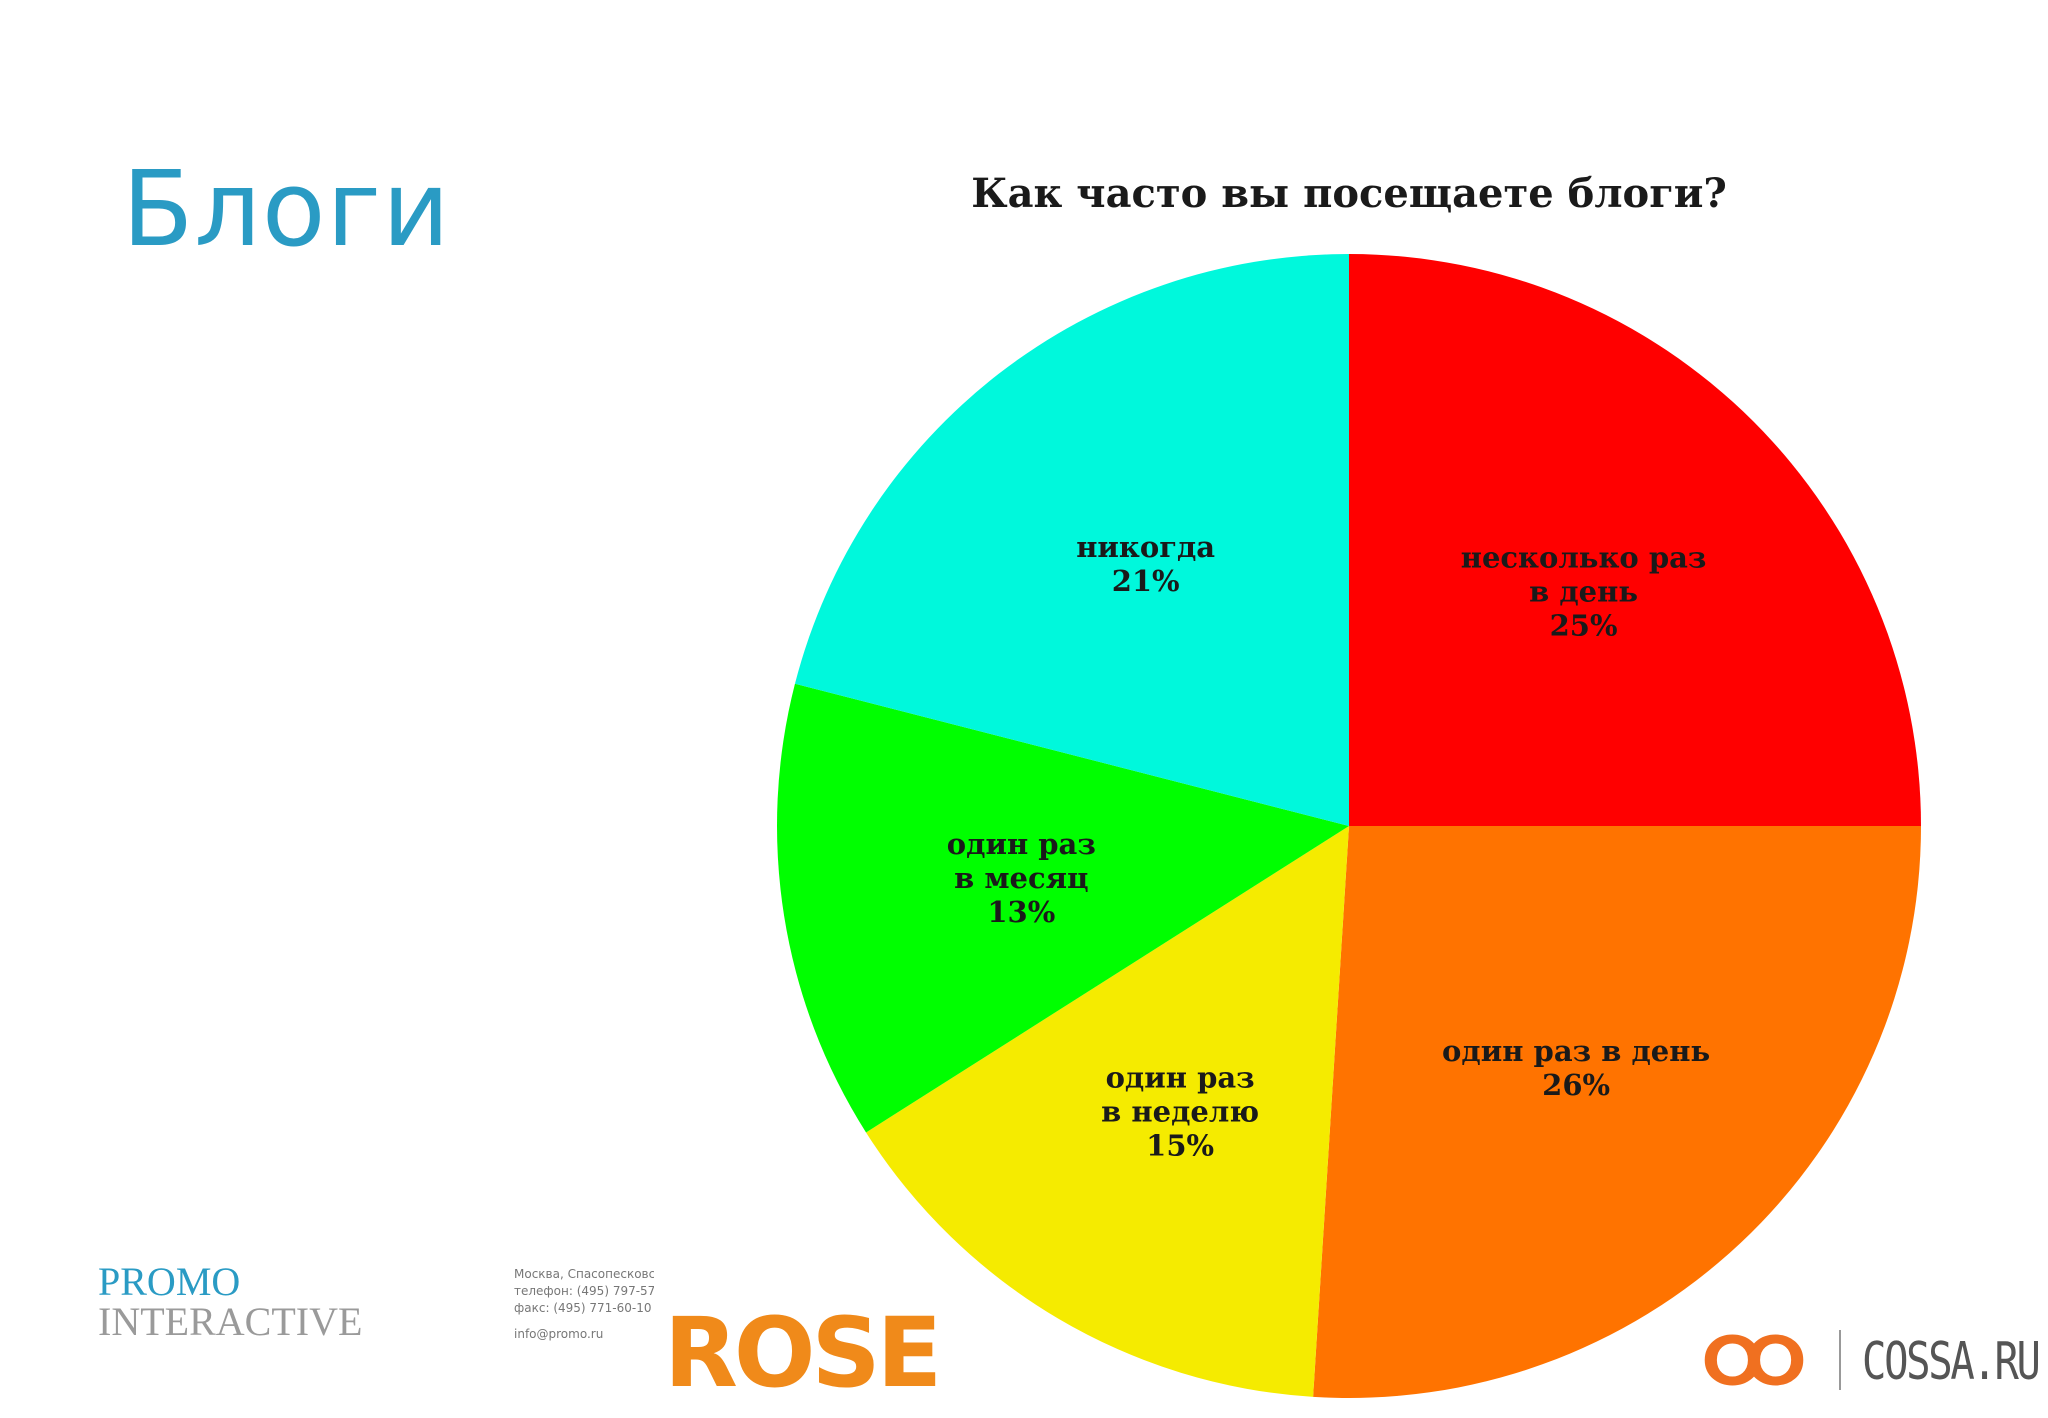  Describe the element at coordinates (584, 1291) in the screenshot. I see `contact-phone: телефон: (495) 797-57-8` at that location.